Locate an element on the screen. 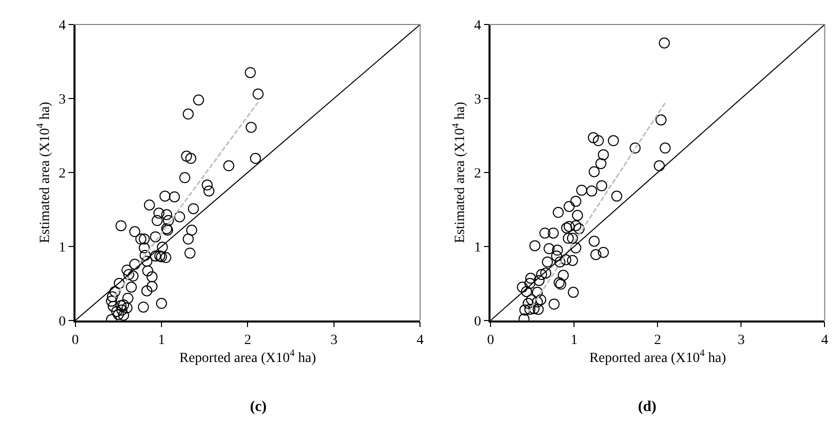 Image resolution: width=837 pixels, height=426 pixels. text: (d) is located at coordinates (647, 407).